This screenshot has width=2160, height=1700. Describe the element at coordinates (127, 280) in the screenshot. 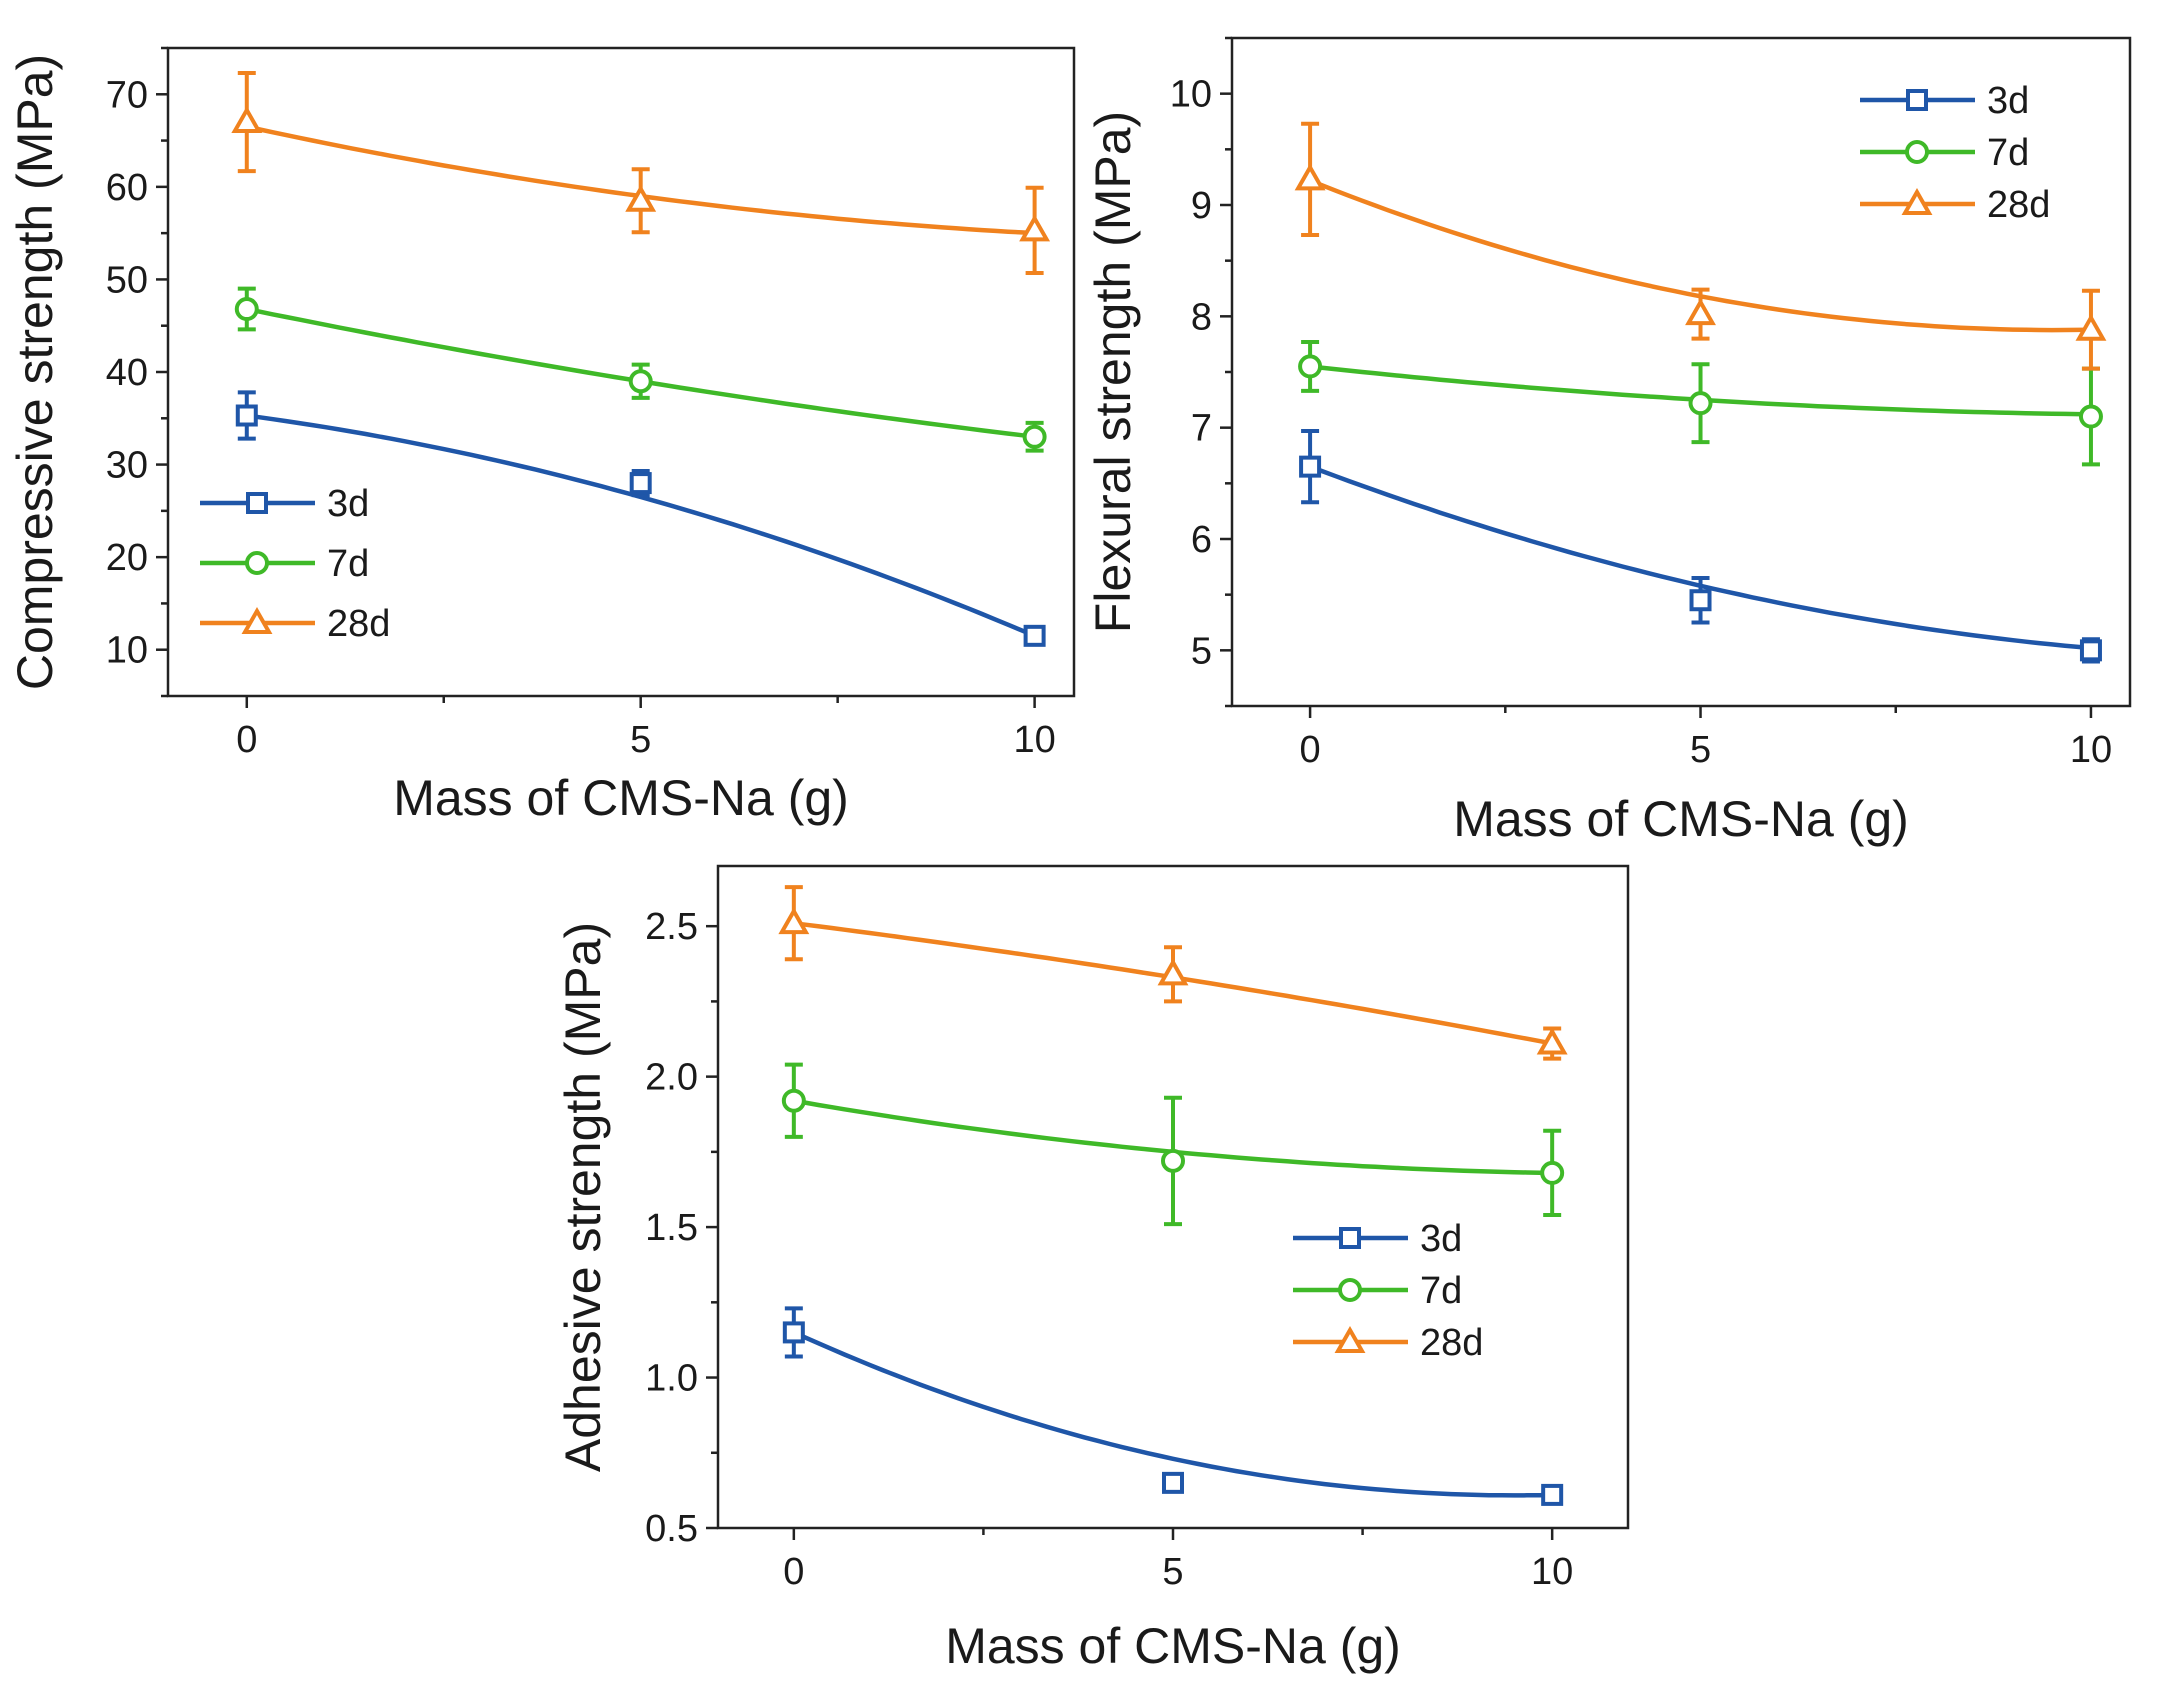

I see `y-tick-label: 50` at that location.